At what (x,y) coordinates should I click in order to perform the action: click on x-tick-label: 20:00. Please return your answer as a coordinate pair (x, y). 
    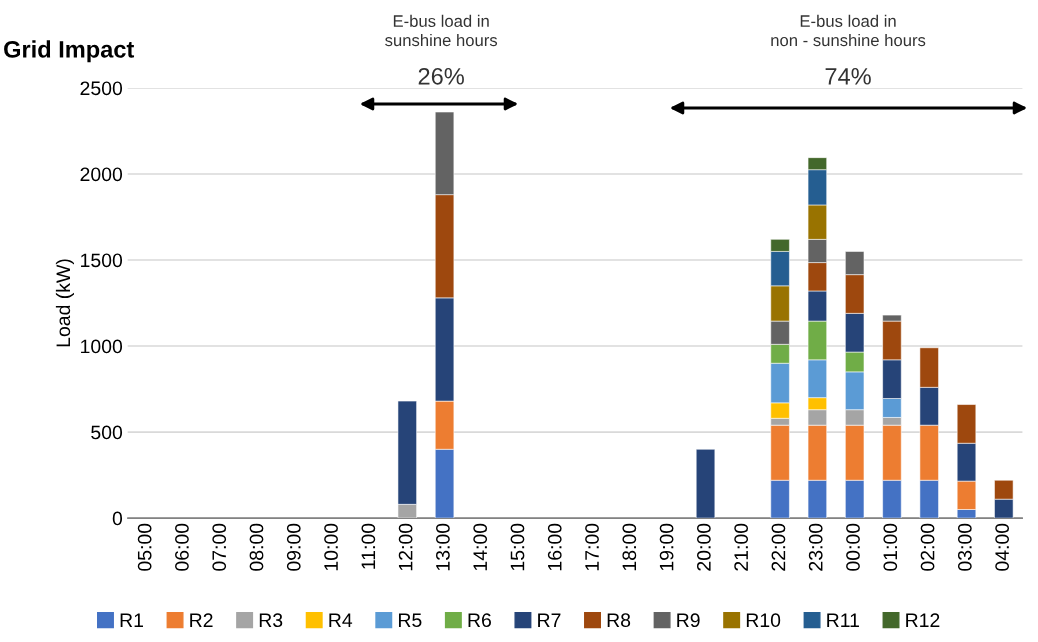
    Looking at the image, I should click on (703, 547).